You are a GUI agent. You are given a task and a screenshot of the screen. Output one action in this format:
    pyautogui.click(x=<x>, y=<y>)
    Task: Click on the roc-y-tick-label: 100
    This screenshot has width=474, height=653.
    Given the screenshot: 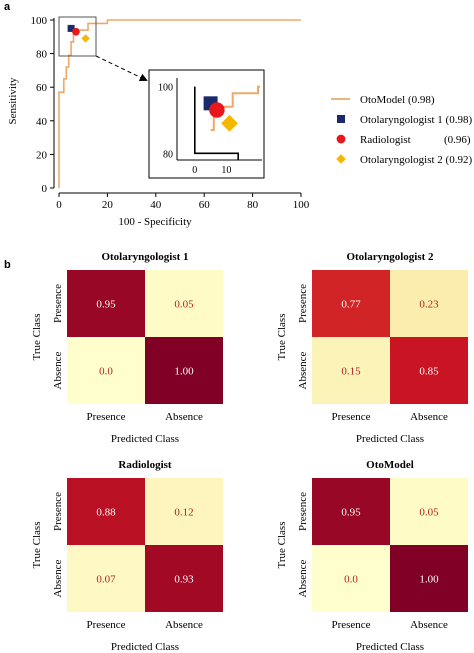 What is the action you would take?
    pyautogui.click(x=39, y=21)
    